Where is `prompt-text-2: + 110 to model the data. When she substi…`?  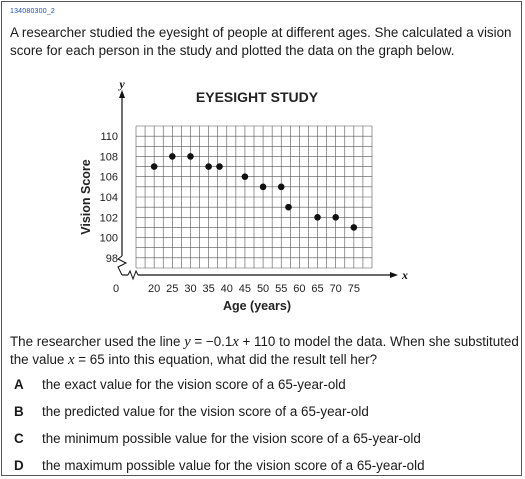 prompt-text-2: + 110 to model the data. When she substi… is located at coordinates (264, 350).